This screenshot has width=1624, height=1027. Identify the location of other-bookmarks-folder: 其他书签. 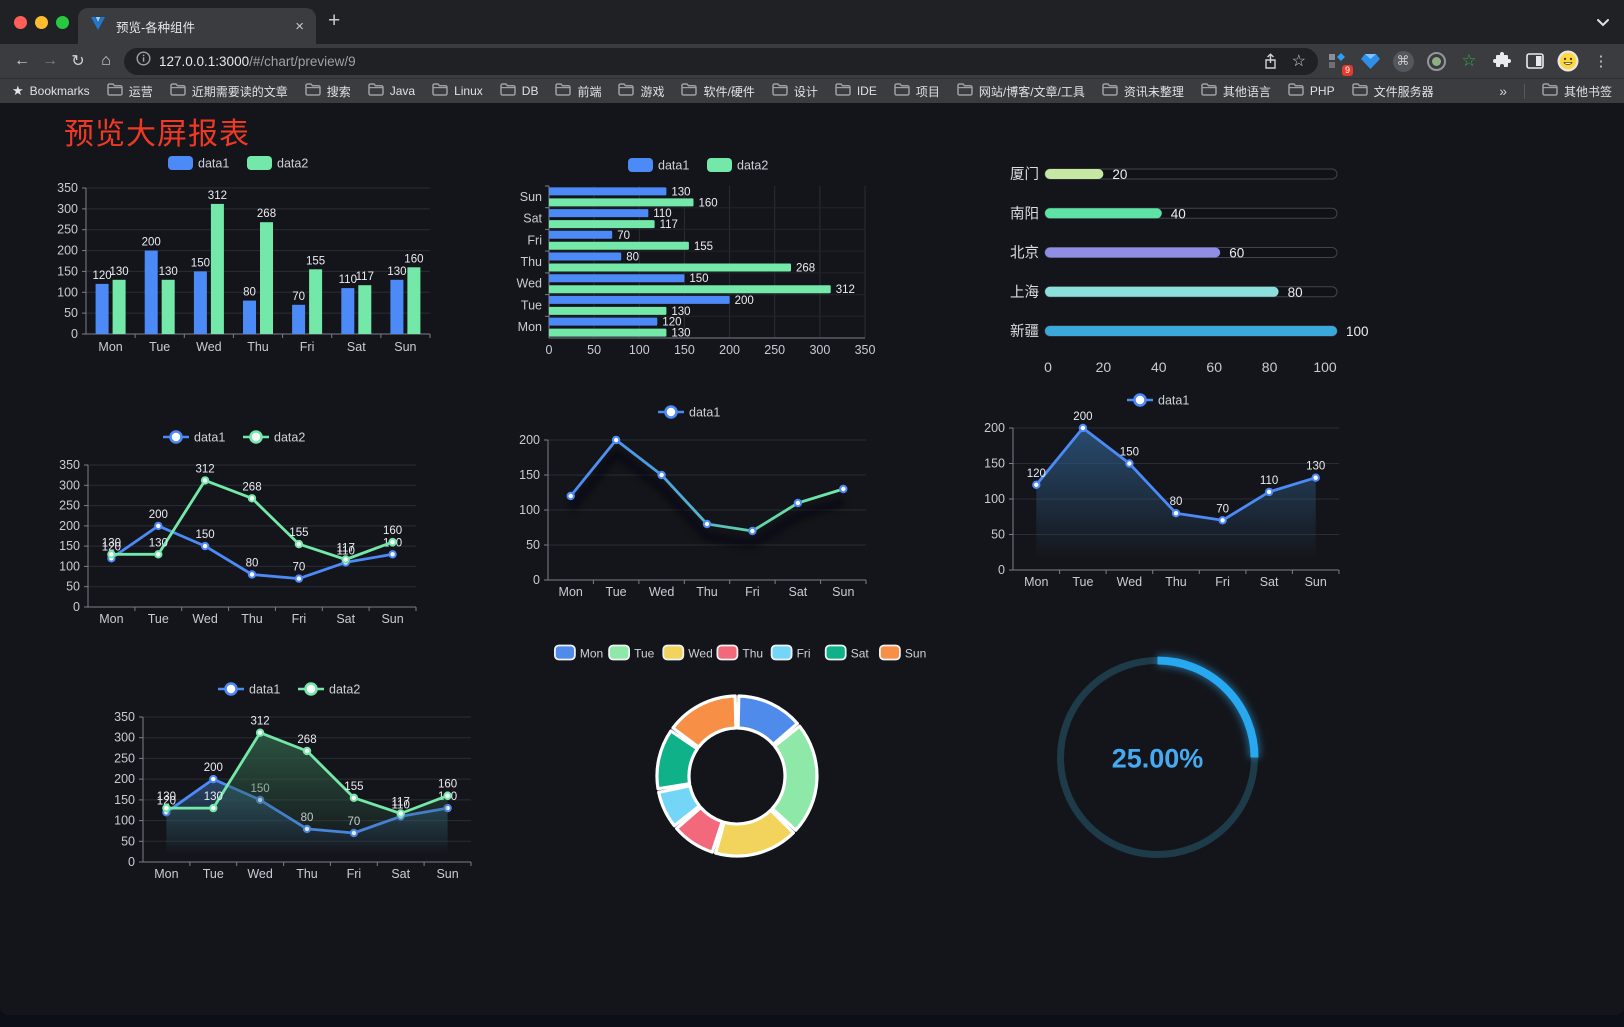
(1577, 91).